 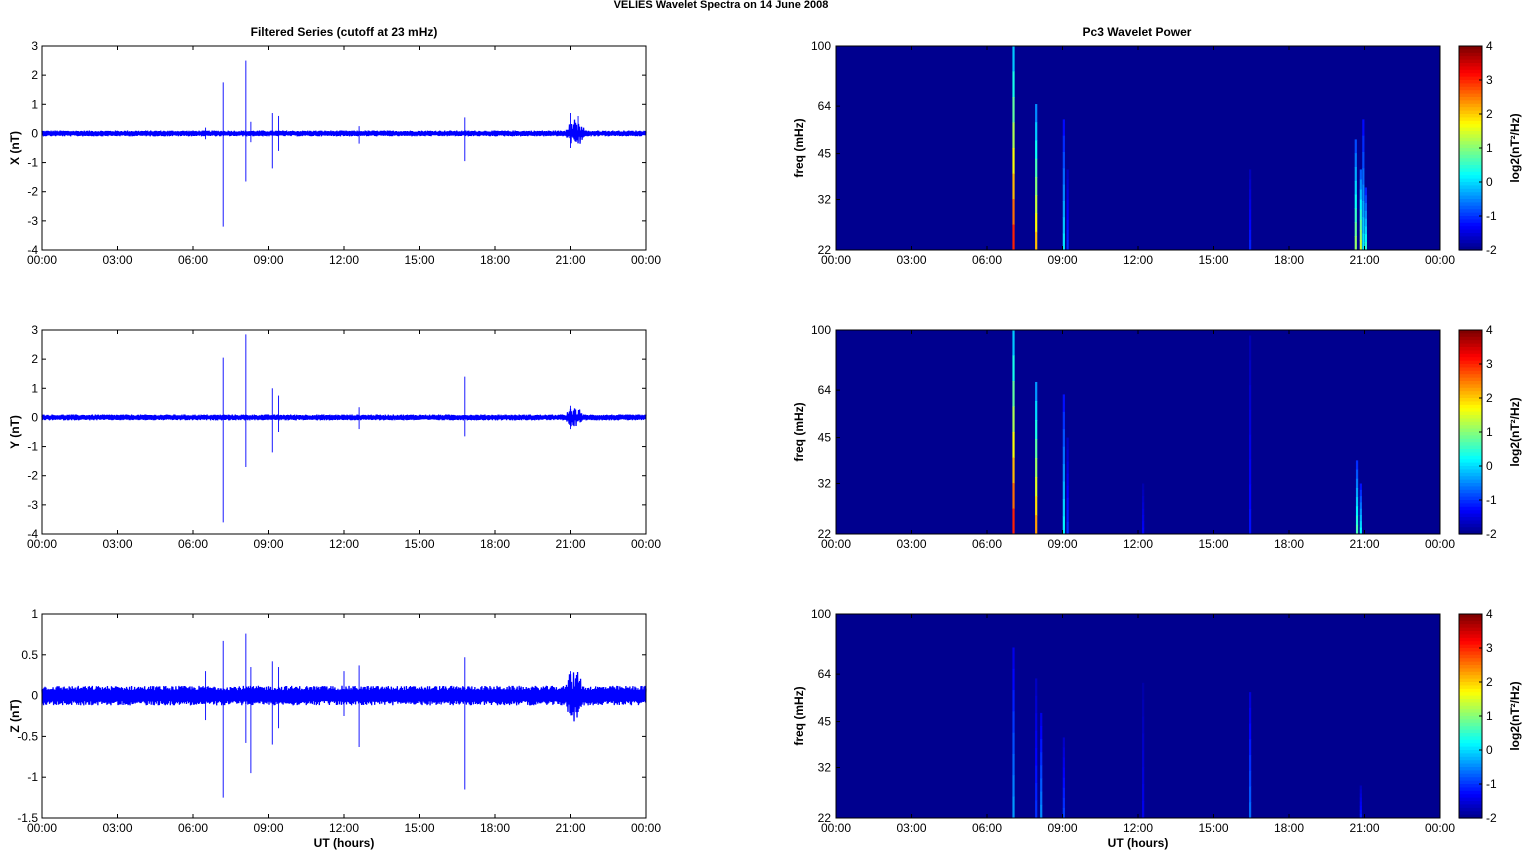 What do you see at coordinates (27, 736) in the screenshot?
I see `y-tick-label: -0.5` at bounding box center [27, 736].